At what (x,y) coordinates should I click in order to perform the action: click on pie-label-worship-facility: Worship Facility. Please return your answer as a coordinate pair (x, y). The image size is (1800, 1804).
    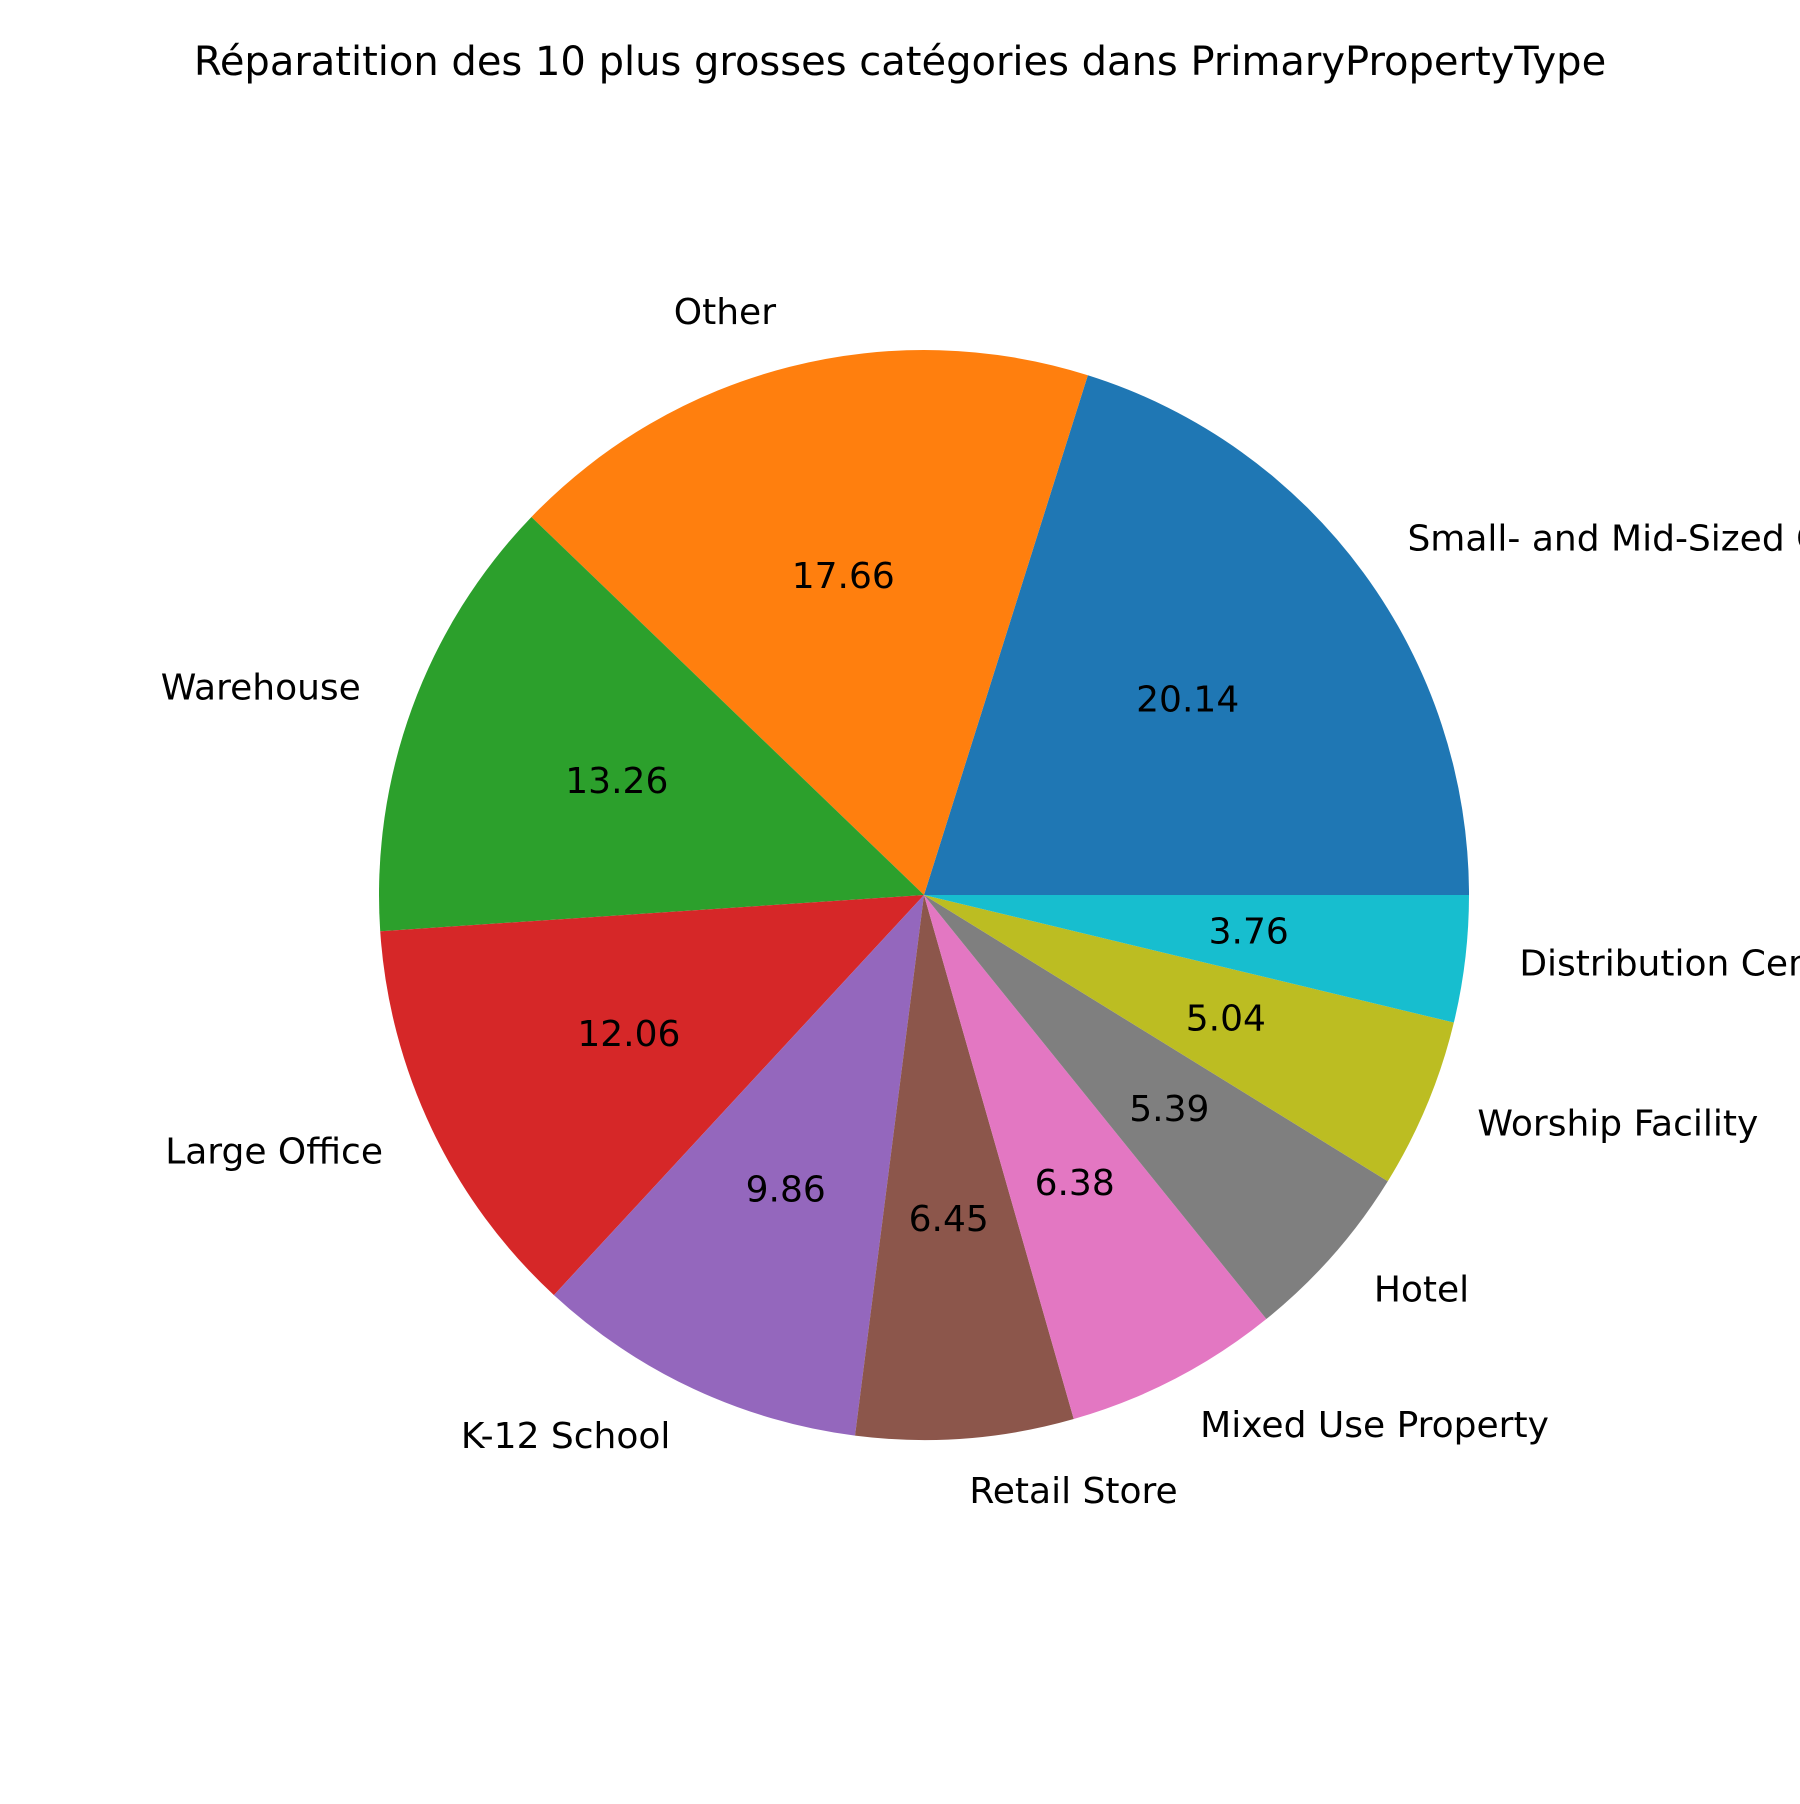
    Looking at the image, I should click on (1617, 1123).